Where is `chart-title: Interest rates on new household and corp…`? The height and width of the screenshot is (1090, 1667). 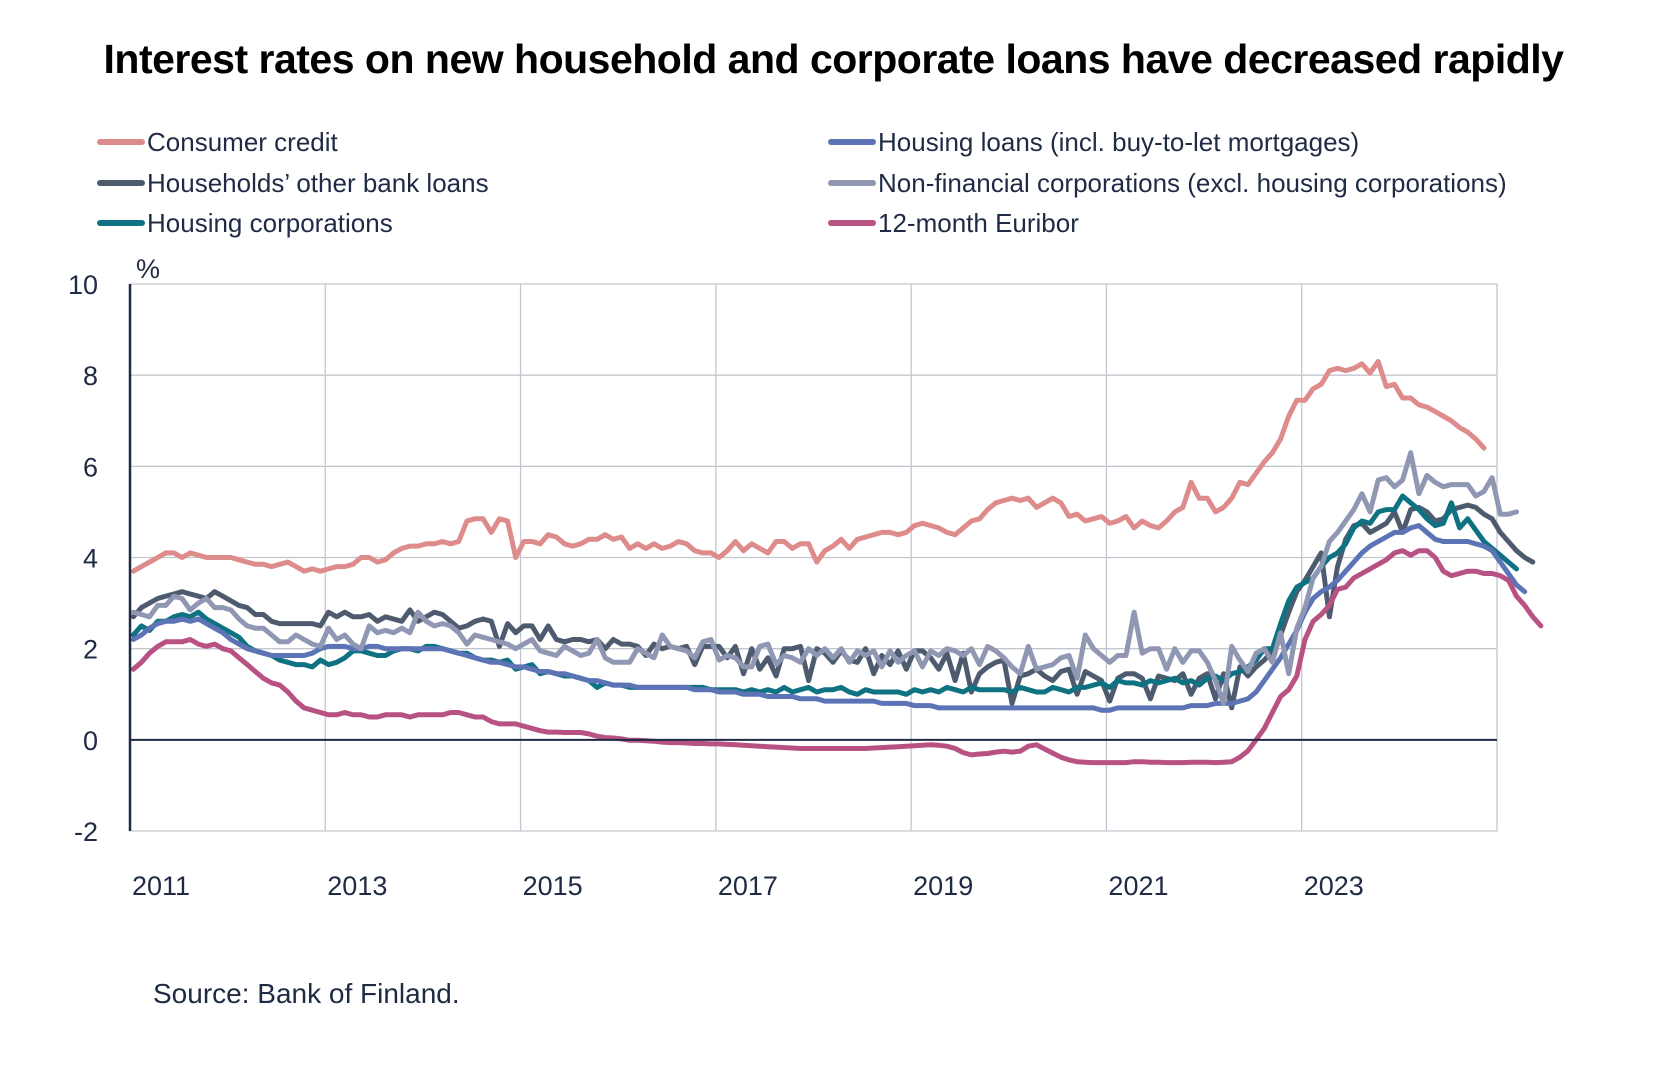 chart-title: Interest rates on new household and corp… is located at coordinates (833, 59).